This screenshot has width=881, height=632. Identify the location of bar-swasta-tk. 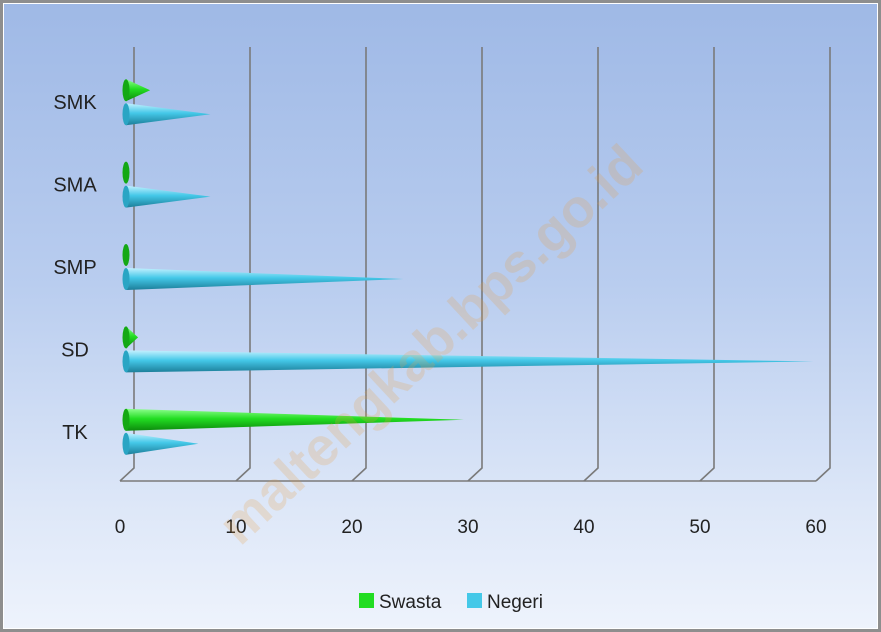
(293, 419).